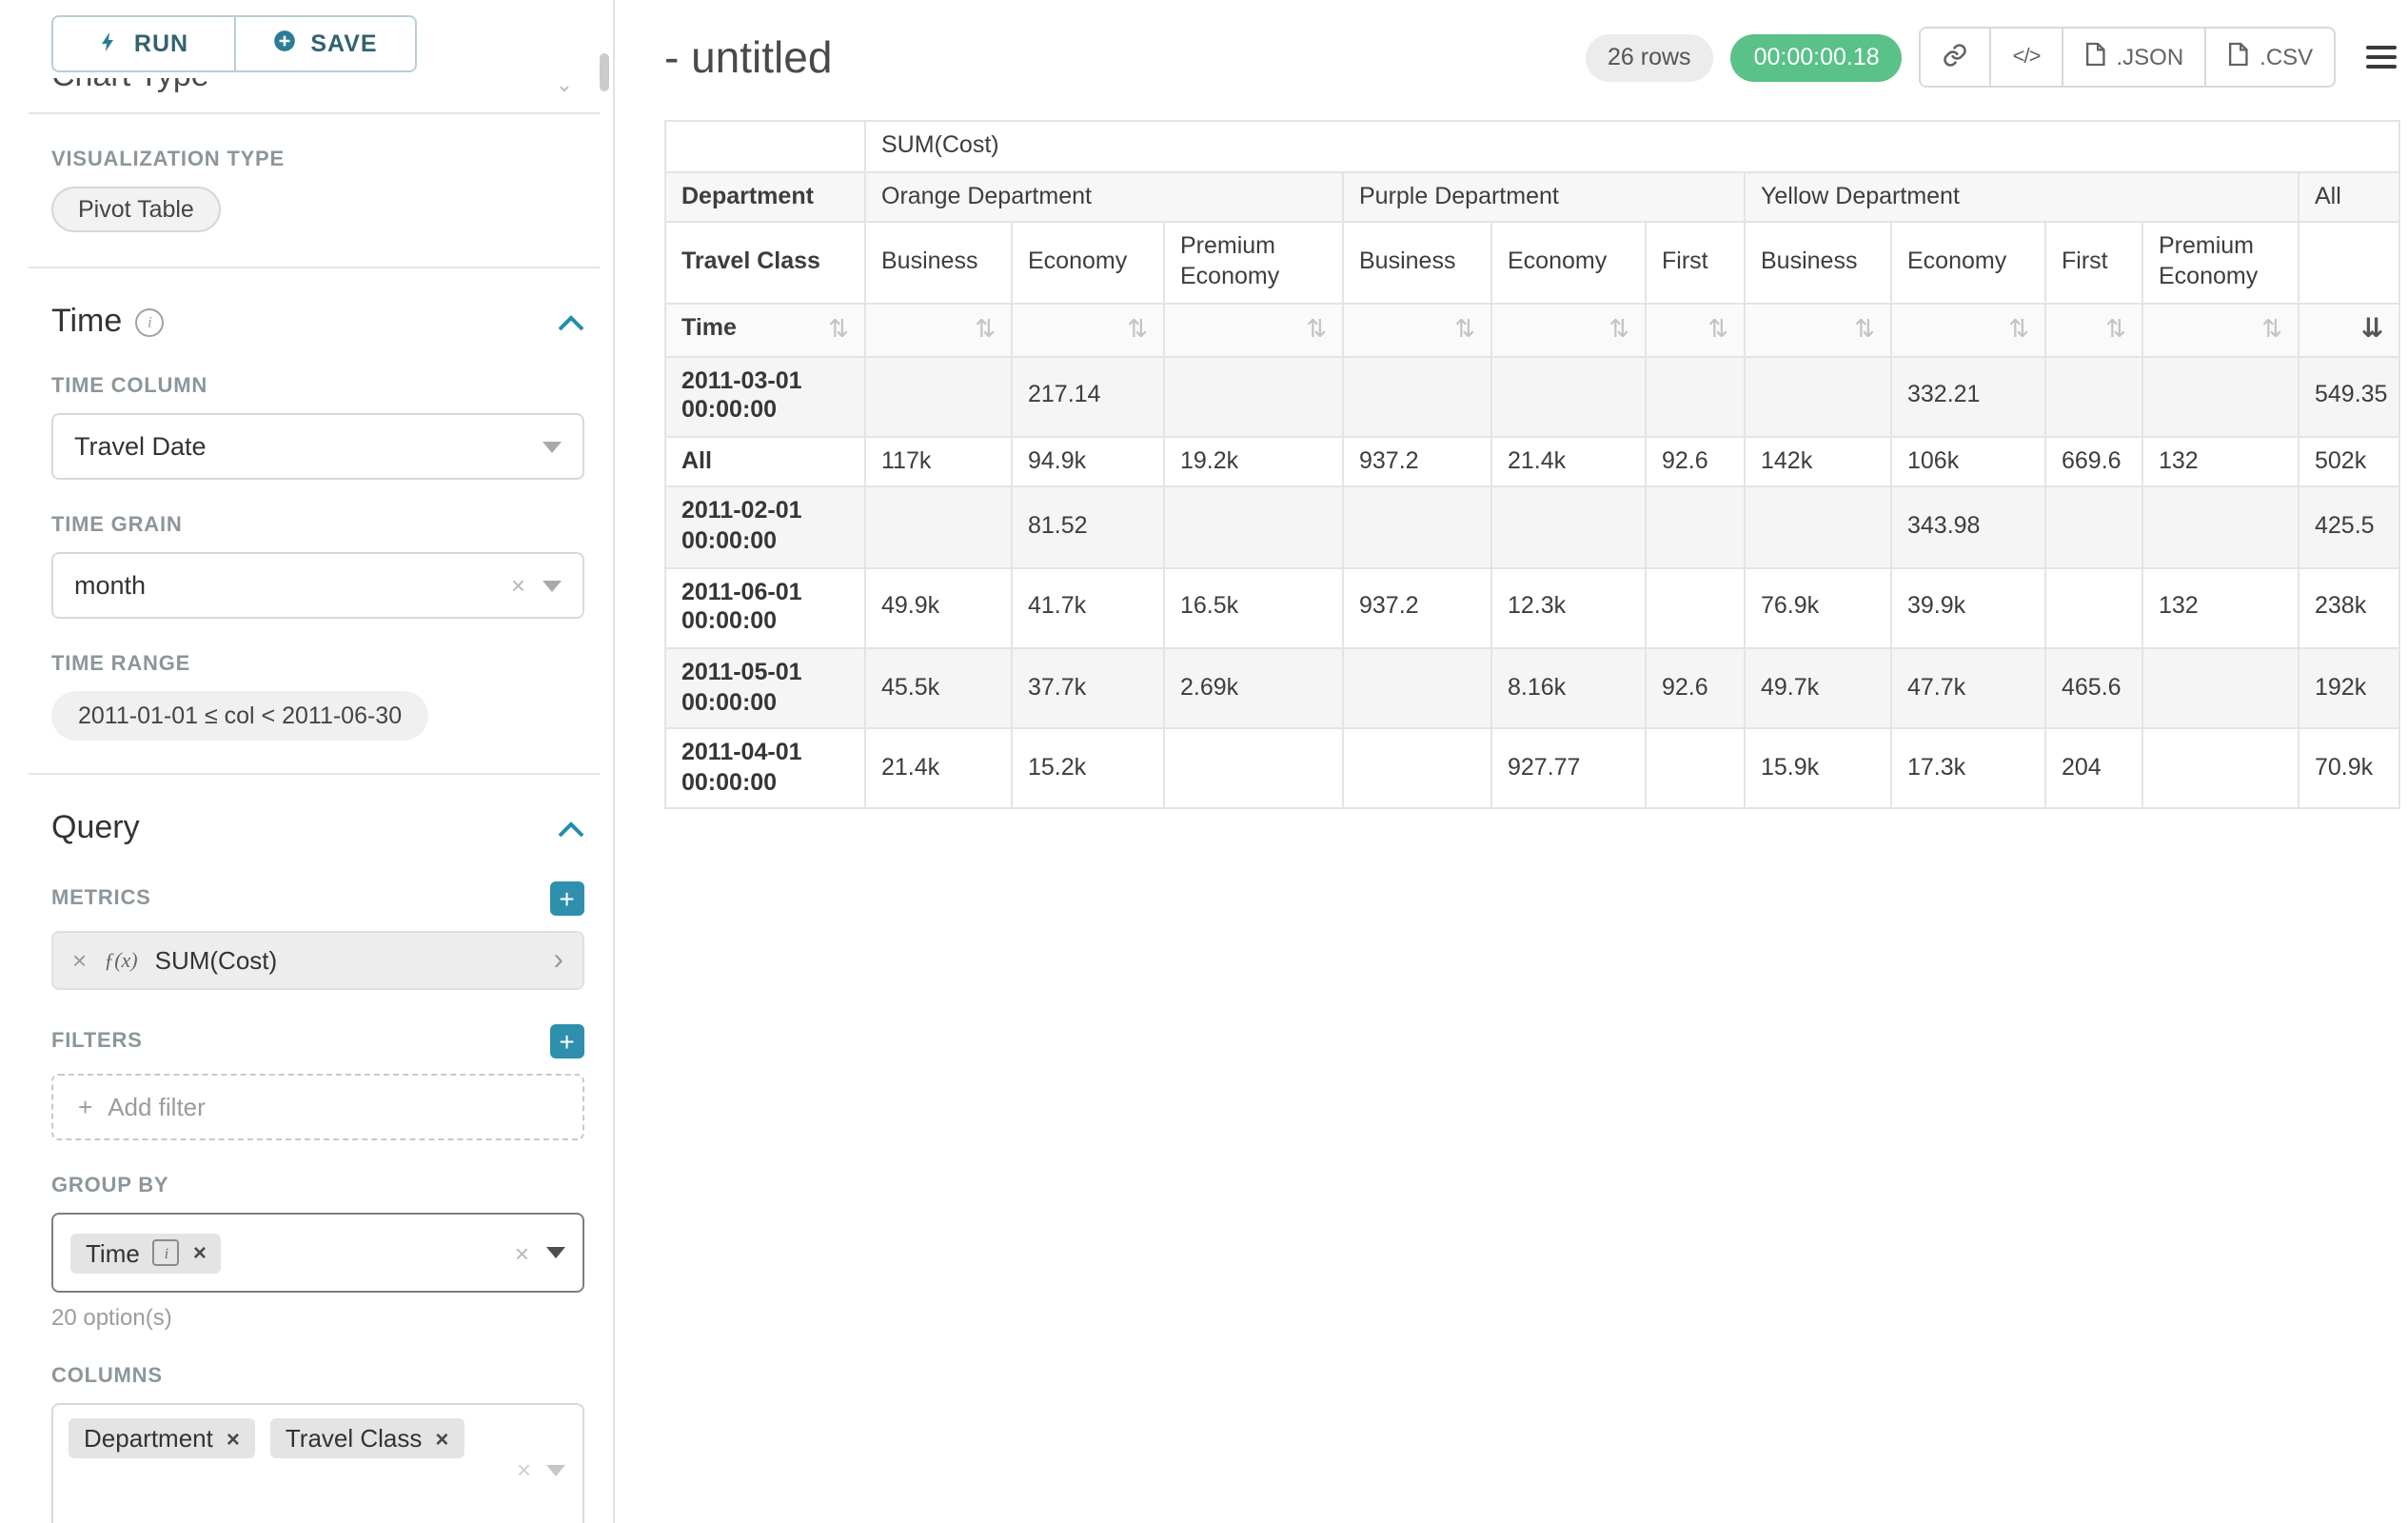 This screenshot has width=2408, height=1523. Describe the element at coordinates (1568, 608) in the screenshot. I see `cell: 12.3k` at that location.